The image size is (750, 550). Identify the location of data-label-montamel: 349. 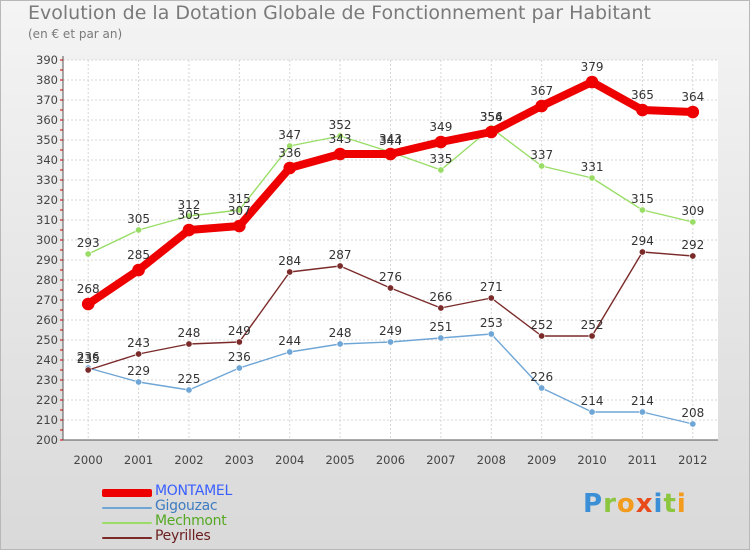
(440, 127).